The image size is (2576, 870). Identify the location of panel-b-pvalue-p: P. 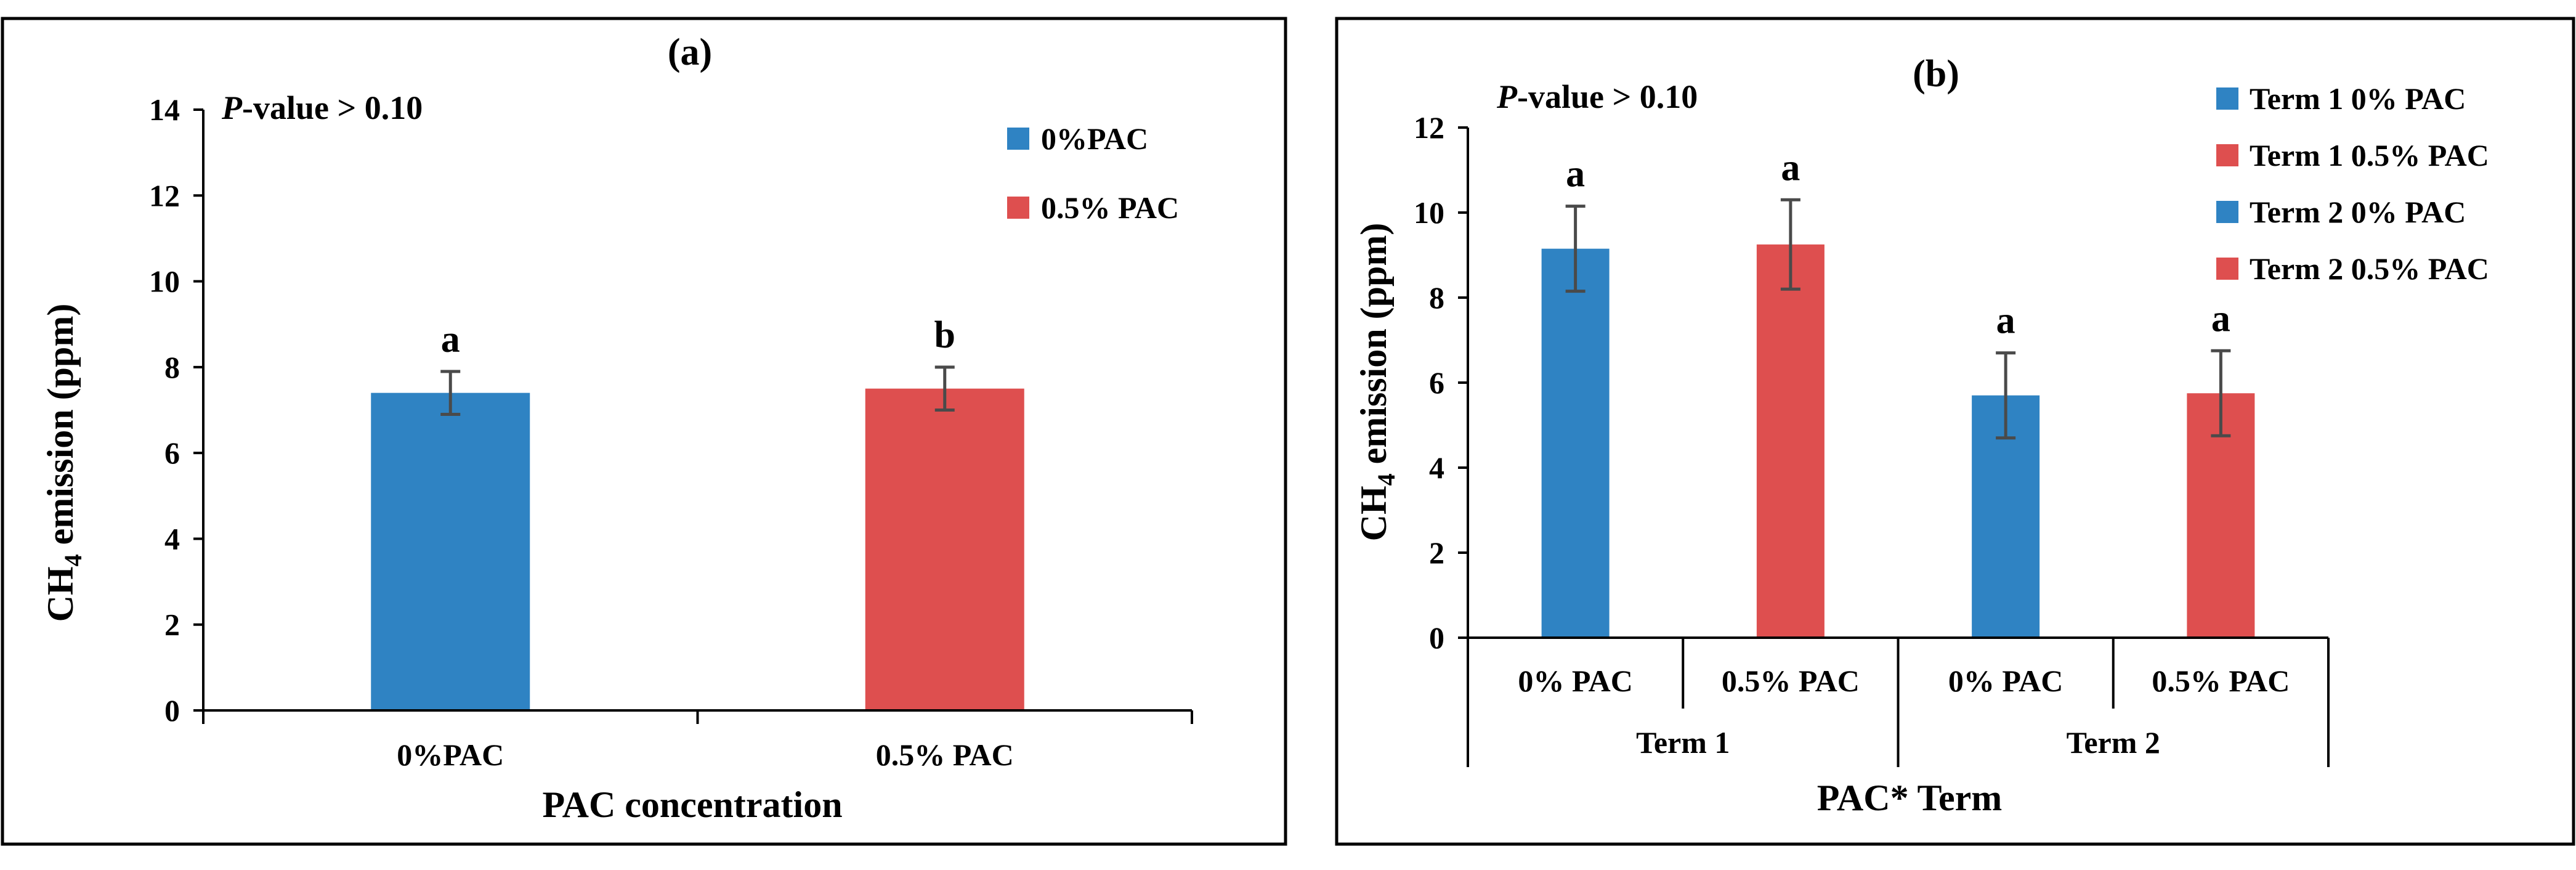
(1507, 97).